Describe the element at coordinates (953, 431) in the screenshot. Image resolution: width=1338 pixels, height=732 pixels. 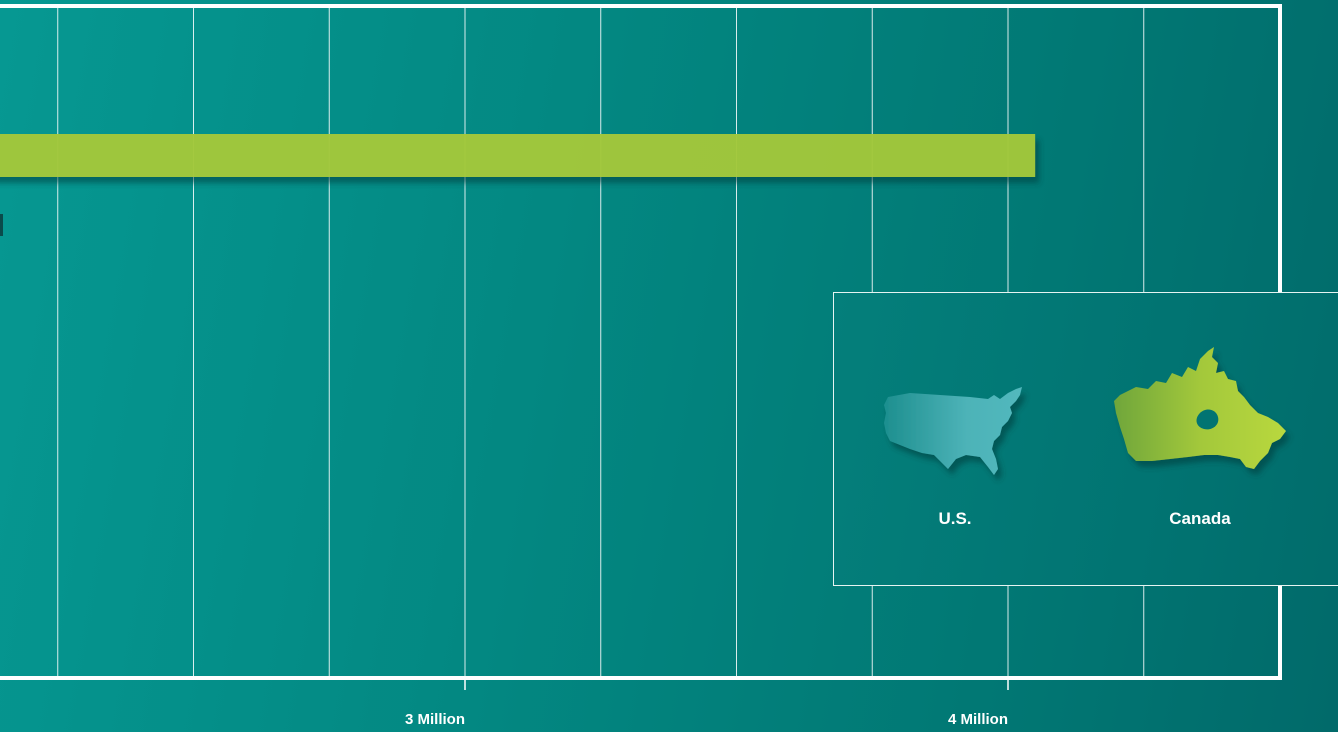
I see `us-map-icon` at that location.